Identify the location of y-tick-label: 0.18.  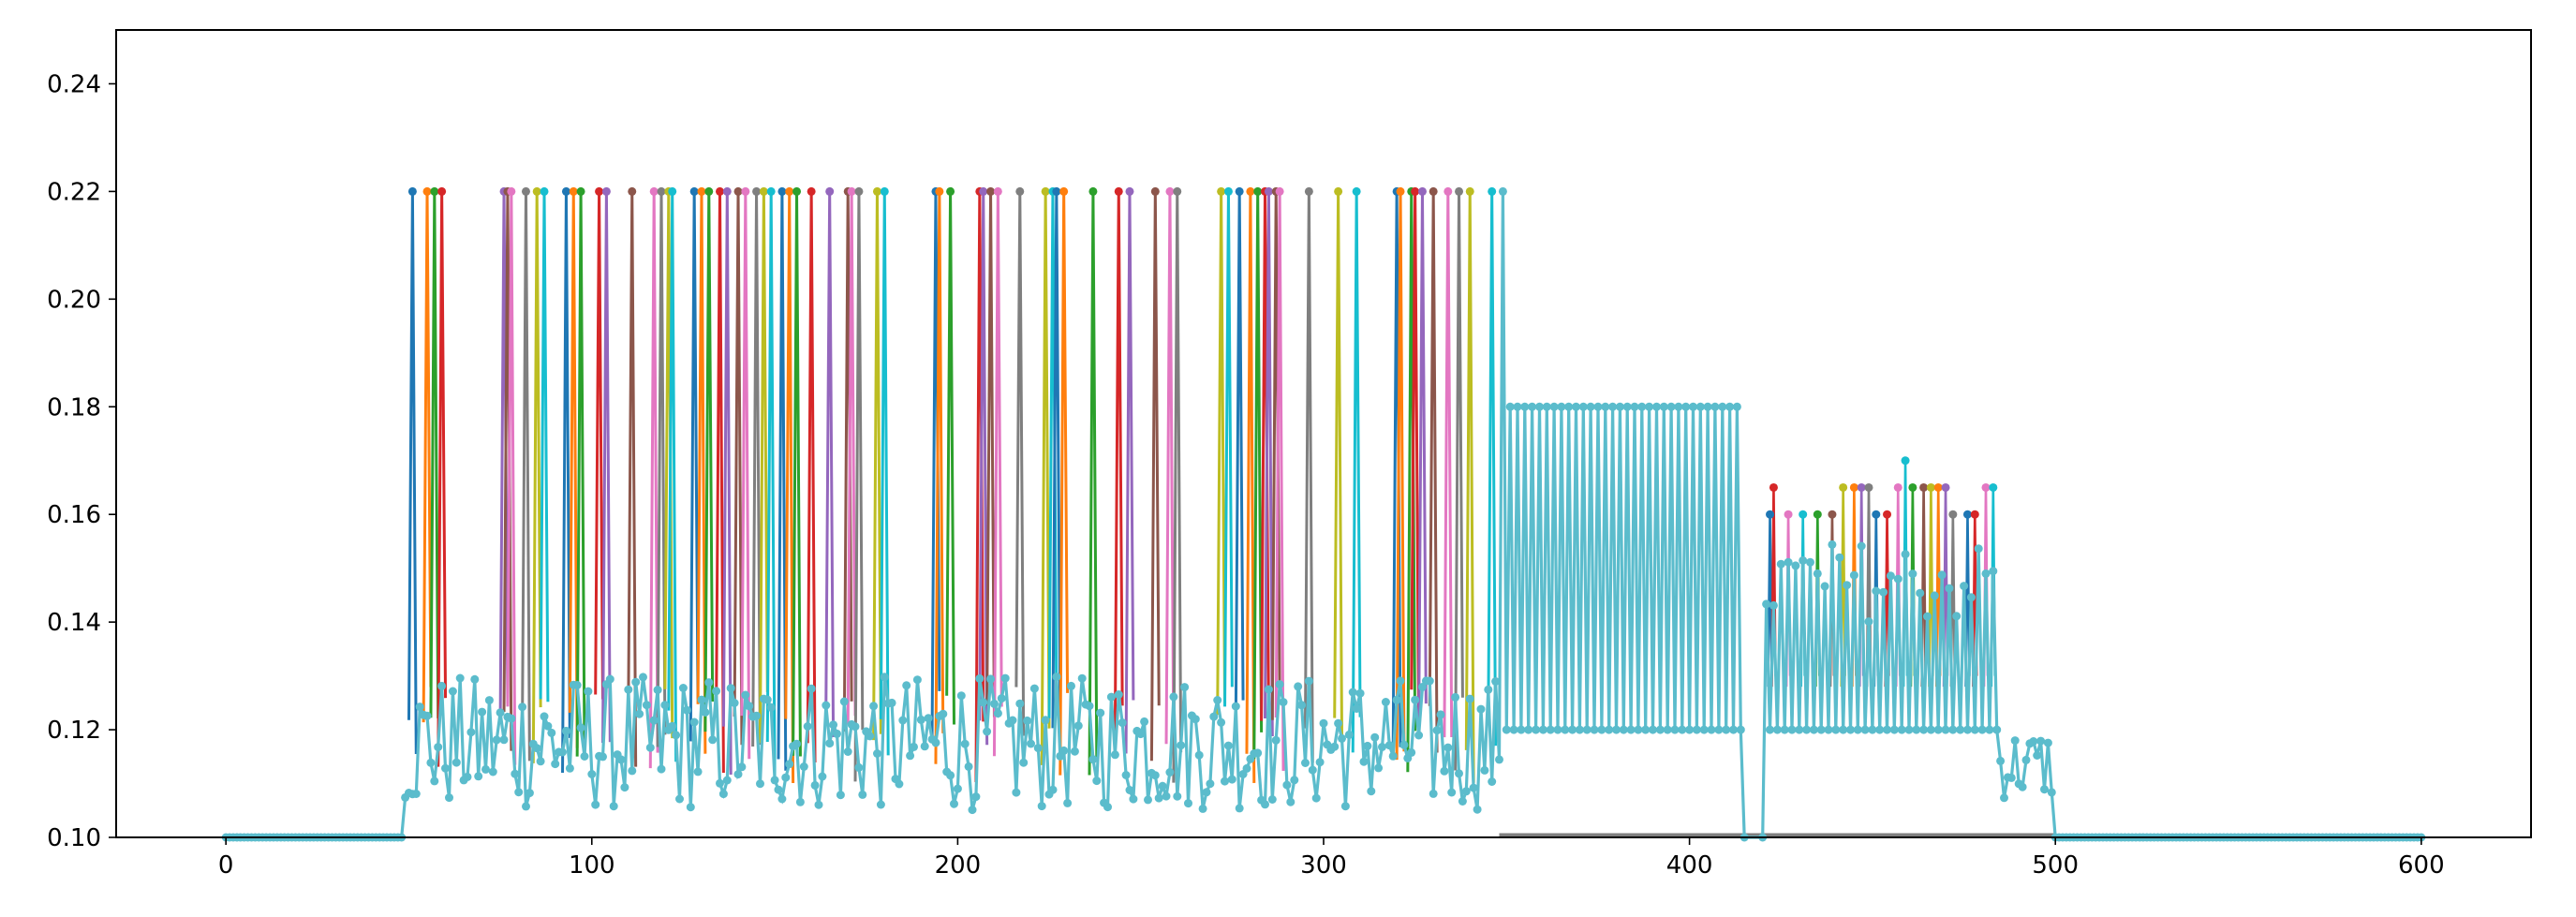
(74, 407).